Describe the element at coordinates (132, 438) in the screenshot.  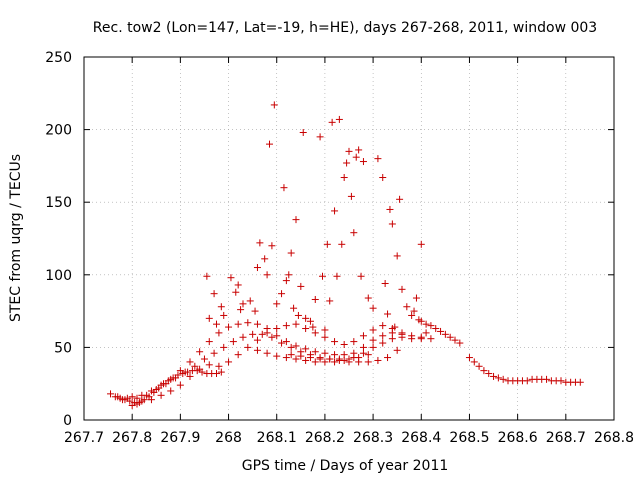
I see `x-tick-label: 267.8` at that location.